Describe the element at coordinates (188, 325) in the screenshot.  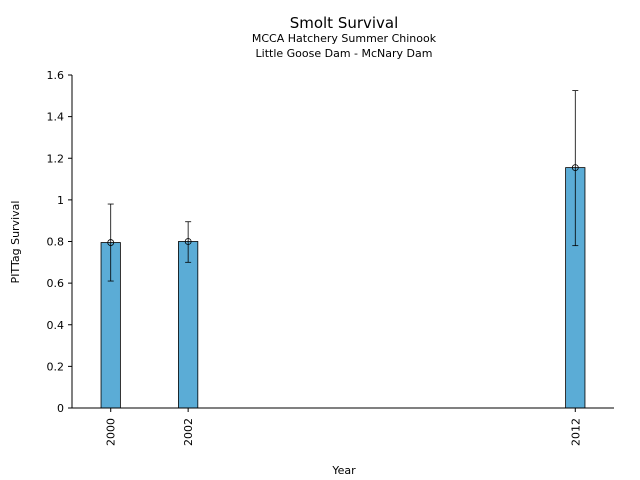
I see `bar-2002` at that location.